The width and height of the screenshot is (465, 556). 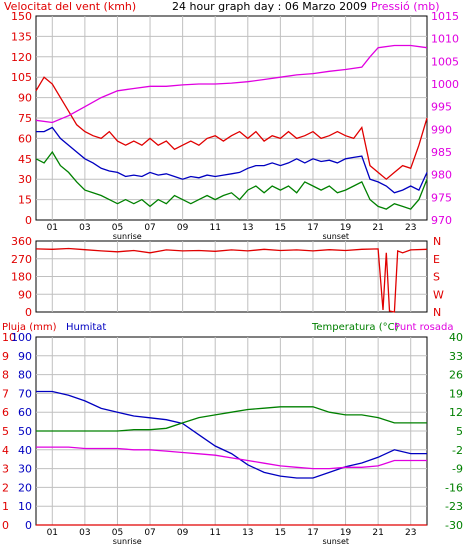 What do you see at coordinates (346, 533) in the screenshot?
I see `climate-panel-x-tick-19: 19` at bounding box center [346, 533].